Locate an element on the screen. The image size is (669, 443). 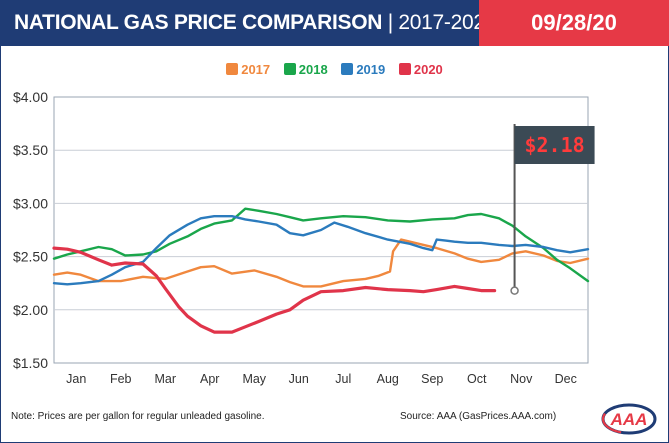
x-tick-label: Oct is located at coordinates (477, 379).